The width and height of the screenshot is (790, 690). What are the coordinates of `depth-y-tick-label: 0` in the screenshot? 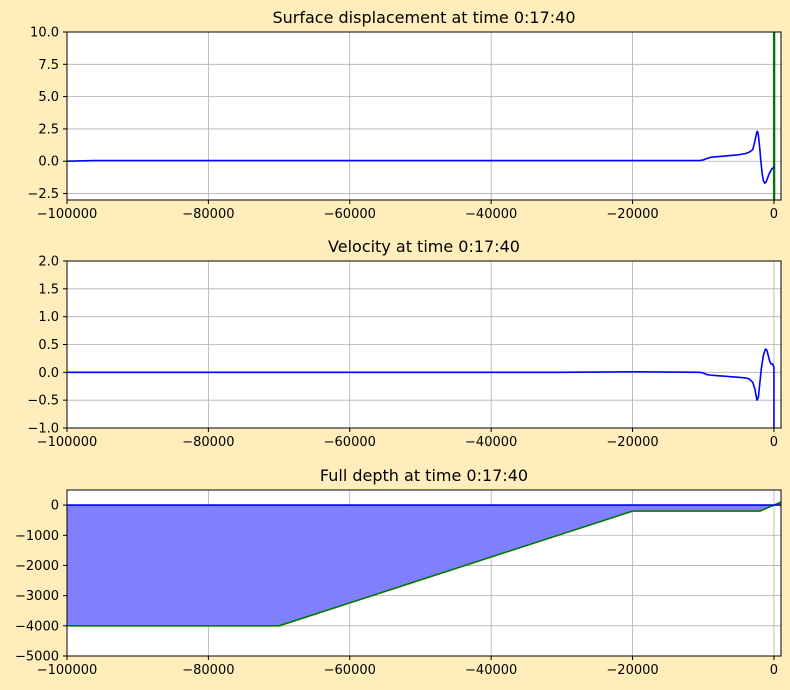 It's located at (55, 506).